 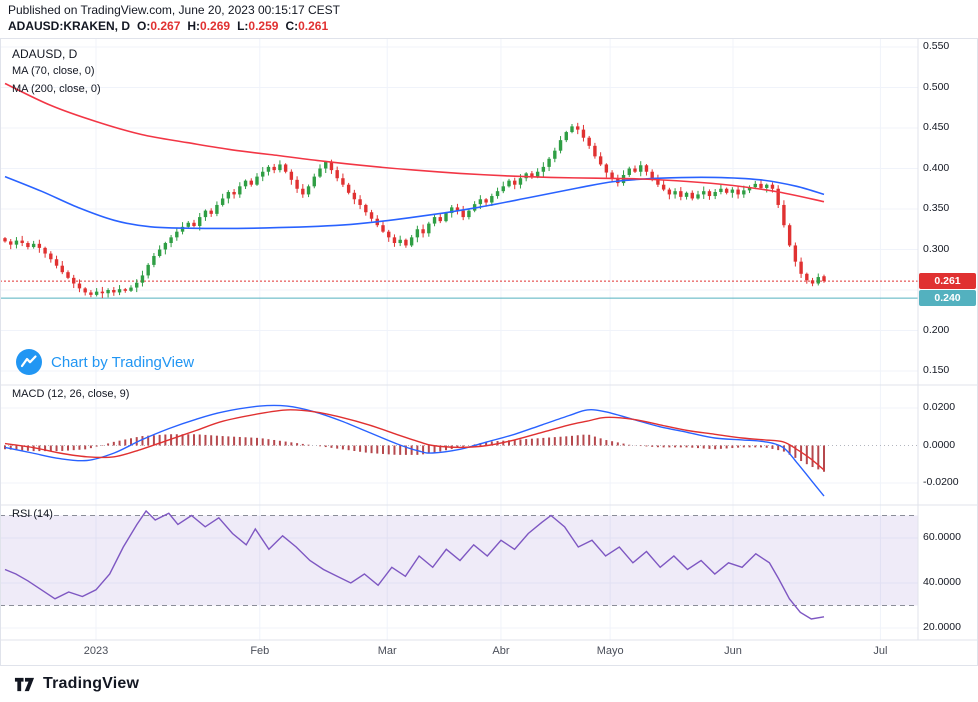 I want to click on high-value: H:0.269, so click(x=209, y=26).